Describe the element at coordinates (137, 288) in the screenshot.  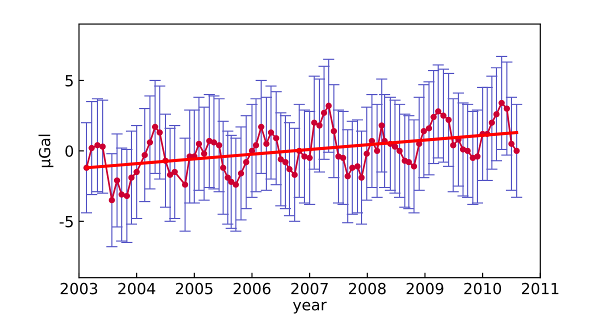
I see `x-tick-label: 2004` at that location.